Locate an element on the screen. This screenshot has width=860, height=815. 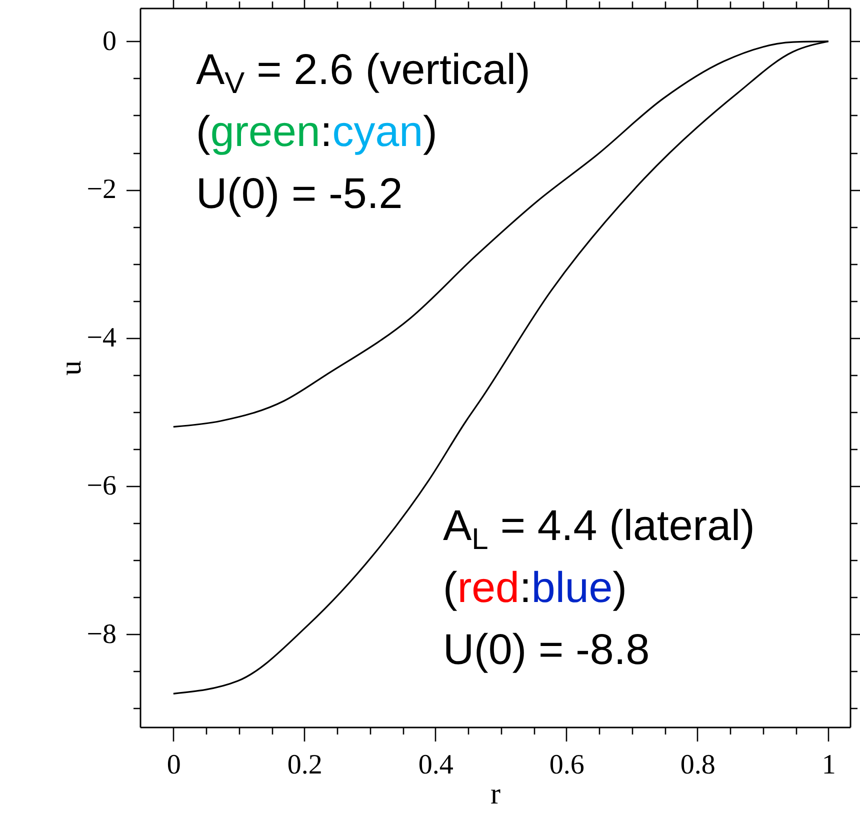
annotation: (red:blue) is located at coordinates (535, 588).